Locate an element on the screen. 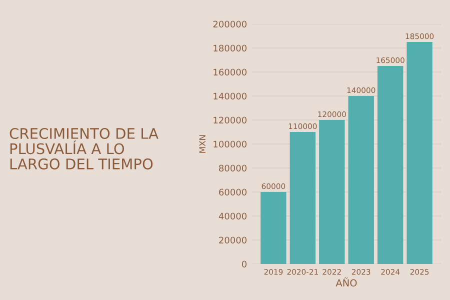  y-tick-label: 80000 is located at coordinates (233, 168).